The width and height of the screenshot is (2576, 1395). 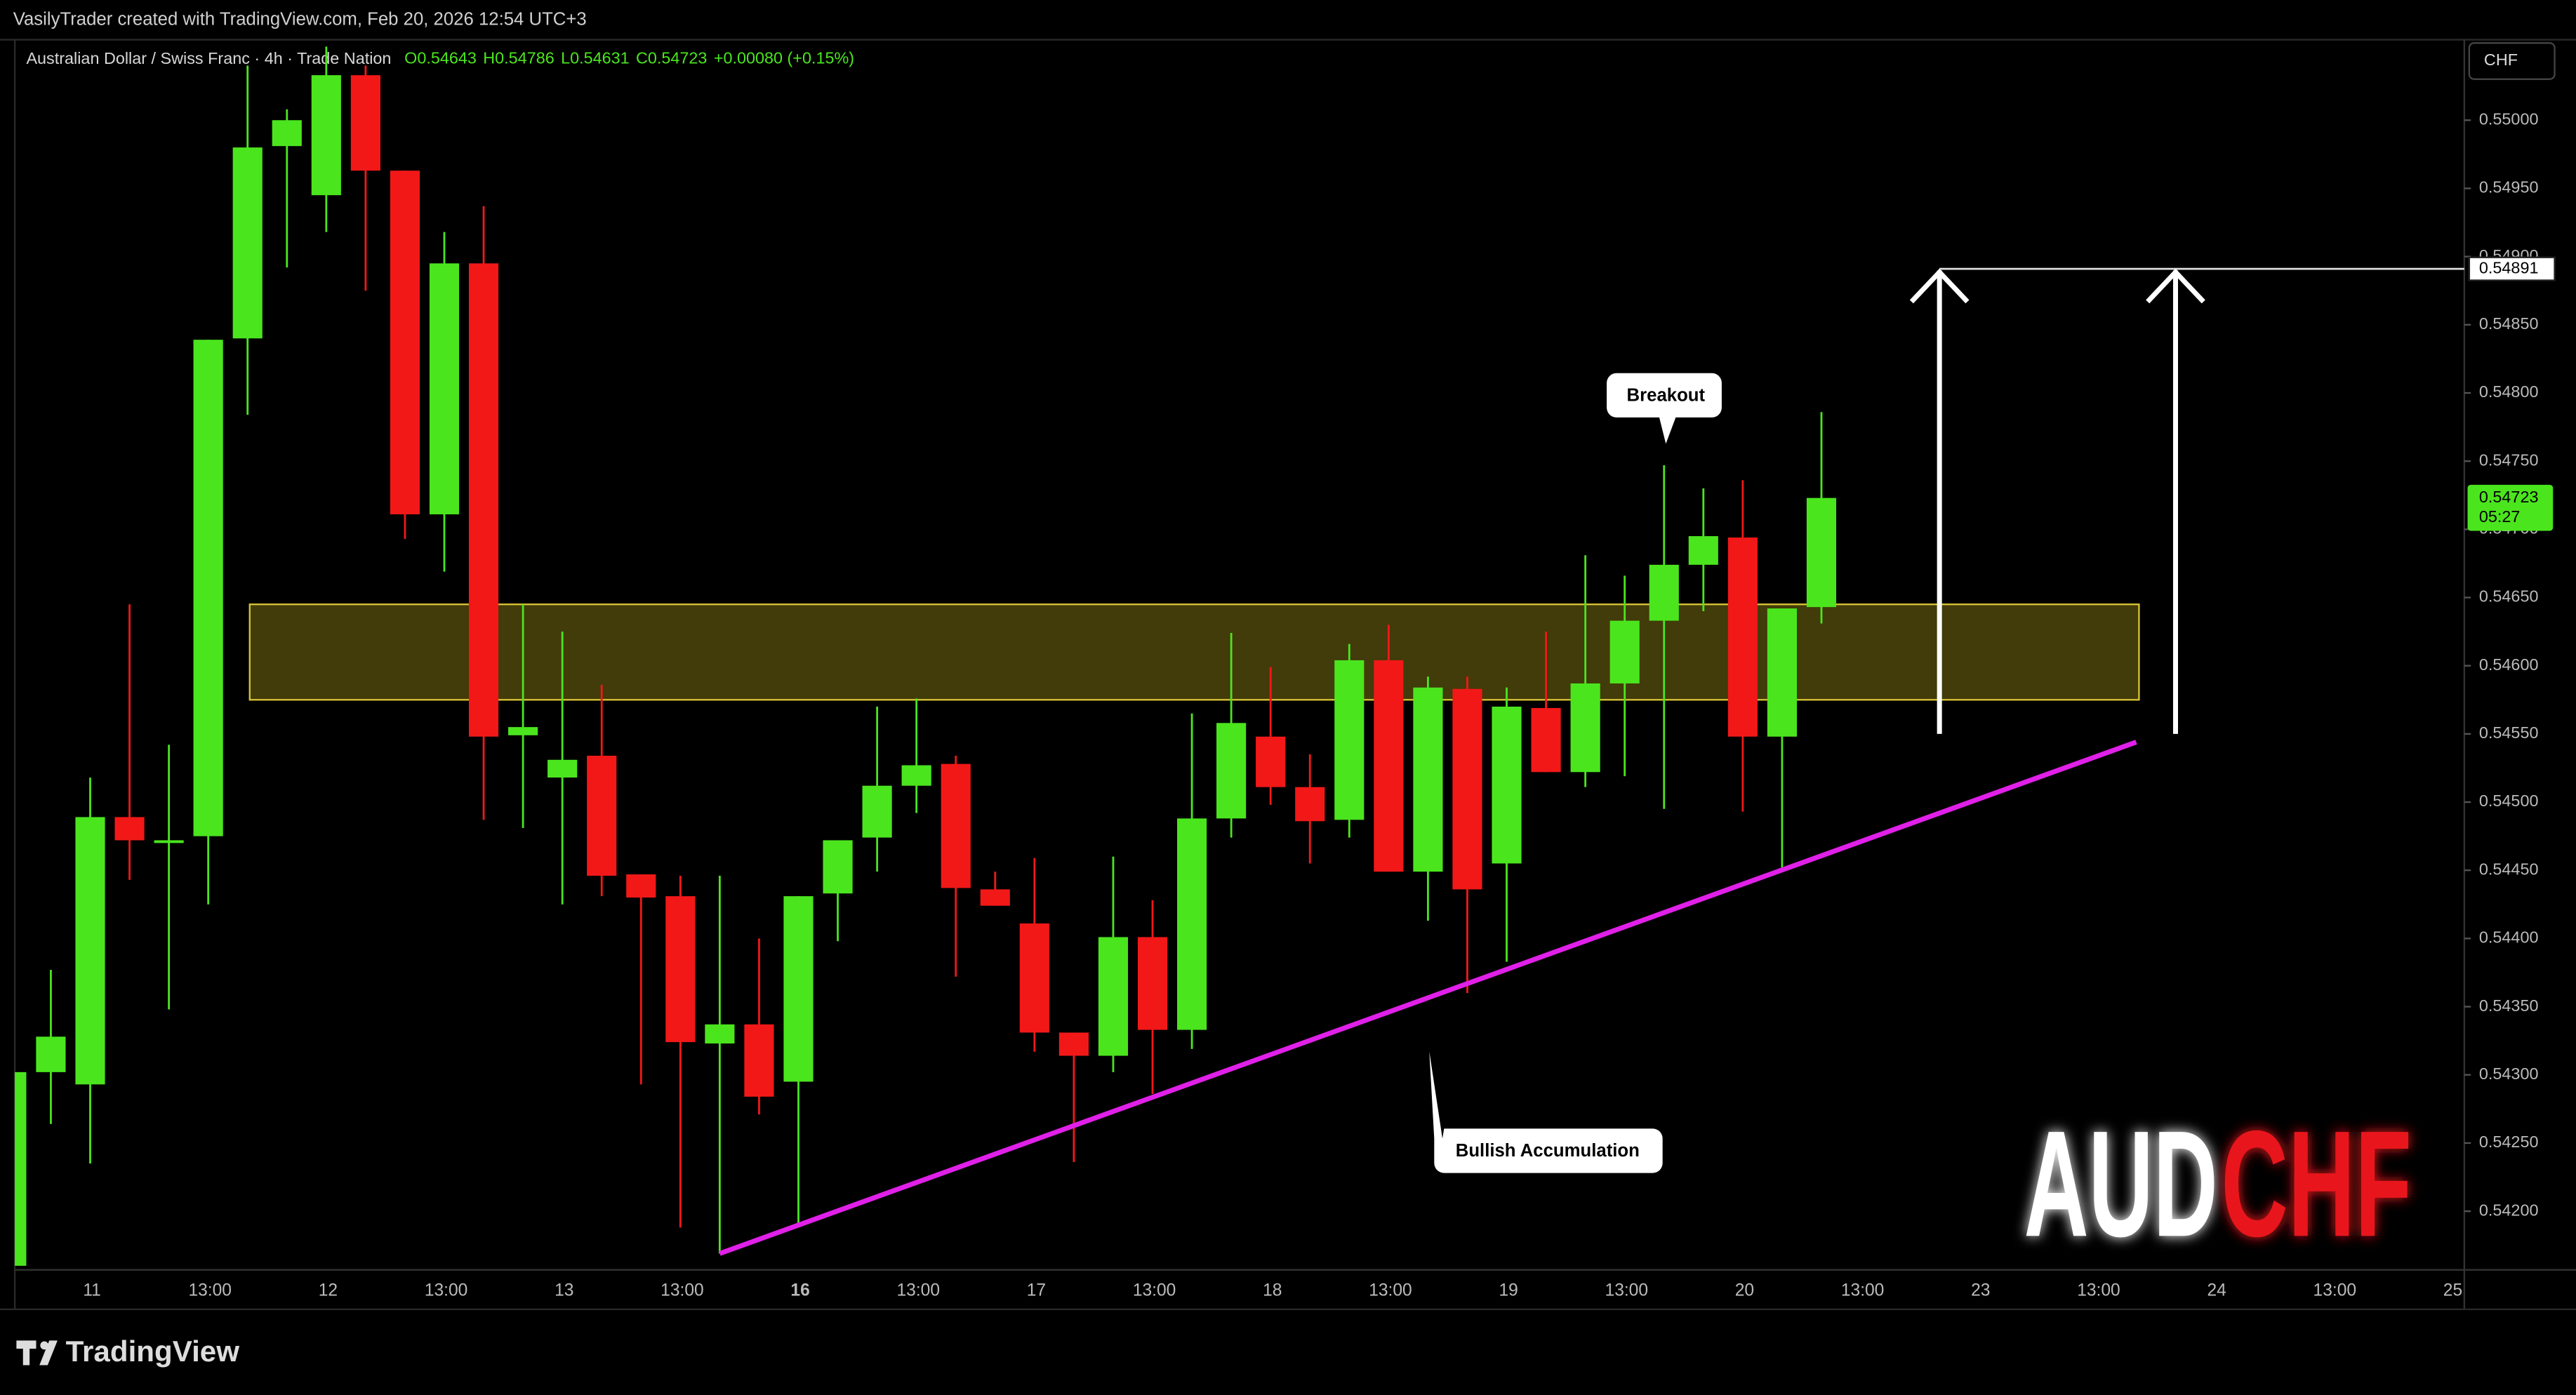 What do you see at coordinates (2509, 267) in the screenshot?
I see `target-price: 0.54891` at bounding box center [2509, 267].